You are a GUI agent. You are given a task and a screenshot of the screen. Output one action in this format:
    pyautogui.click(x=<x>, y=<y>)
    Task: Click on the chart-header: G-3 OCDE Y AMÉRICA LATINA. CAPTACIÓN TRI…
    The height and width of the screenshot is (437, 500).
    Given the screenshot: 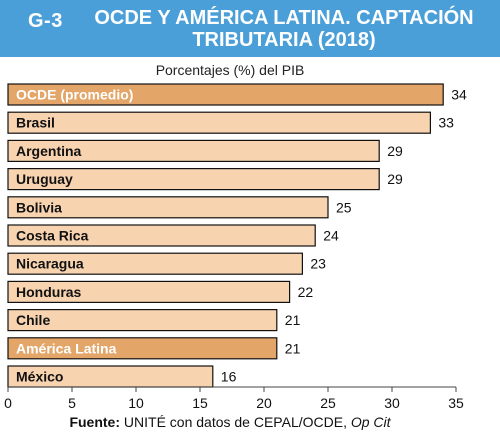 What is the action you would take?
    pyautogui.click(x=250, y=28)
    